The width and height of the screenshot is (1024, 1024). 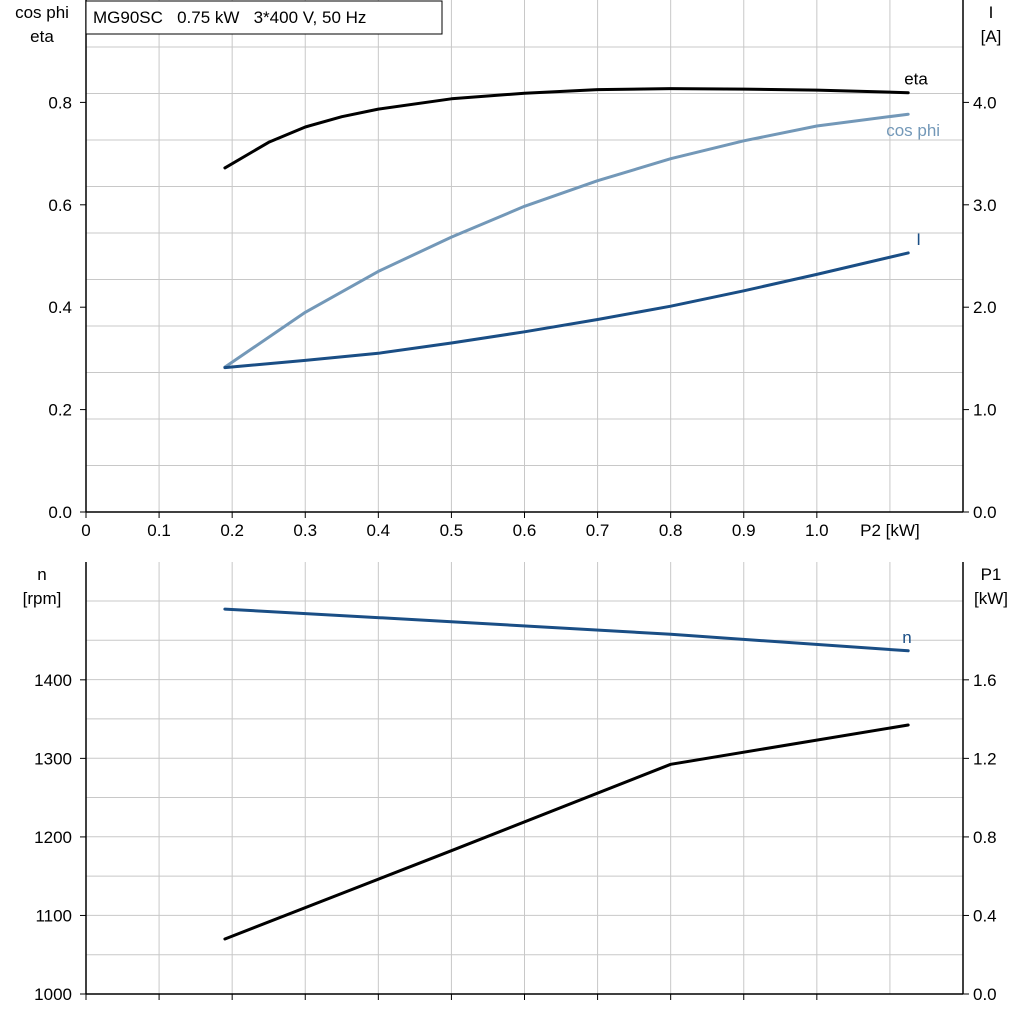 I want to click on x-tick-label: 0.7, so click(x=598, y=530).